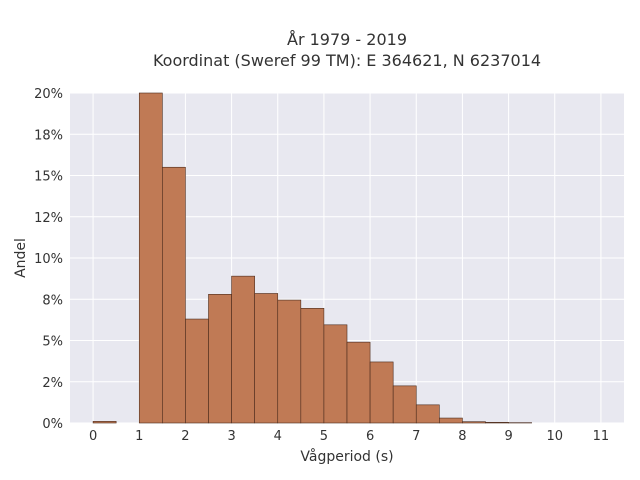 The image size is (640, 480). What do you see at coordinates (48, 135) in the screenshot?
I see `y-tick-label: 18%` at bounding box center [48, 135].